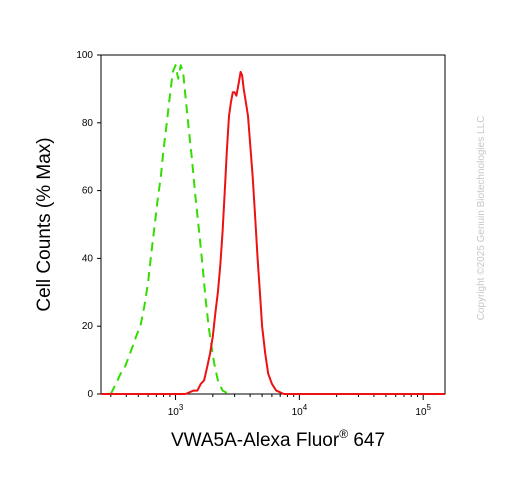 Image resolution: width=522 pixels, height=481 pixels. What do you see at coordinates (88, 123) in the screenshot?
I see `y-tick-label-80: 80` at bounding box center [88, 123].